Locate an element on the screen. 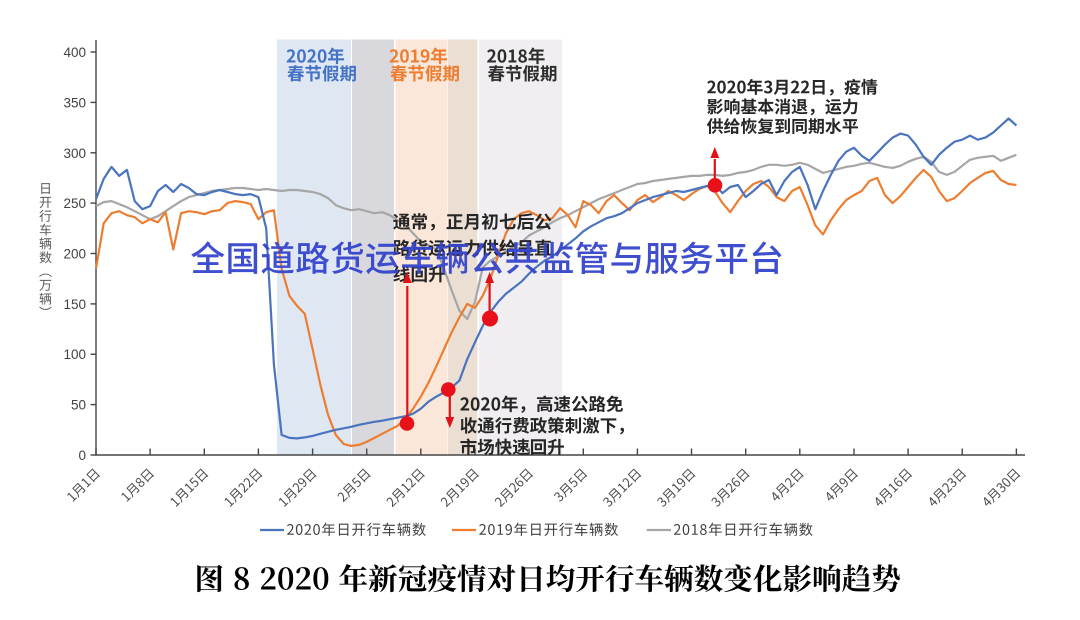  svg-text: 50 is located at coordinates (78, 405).